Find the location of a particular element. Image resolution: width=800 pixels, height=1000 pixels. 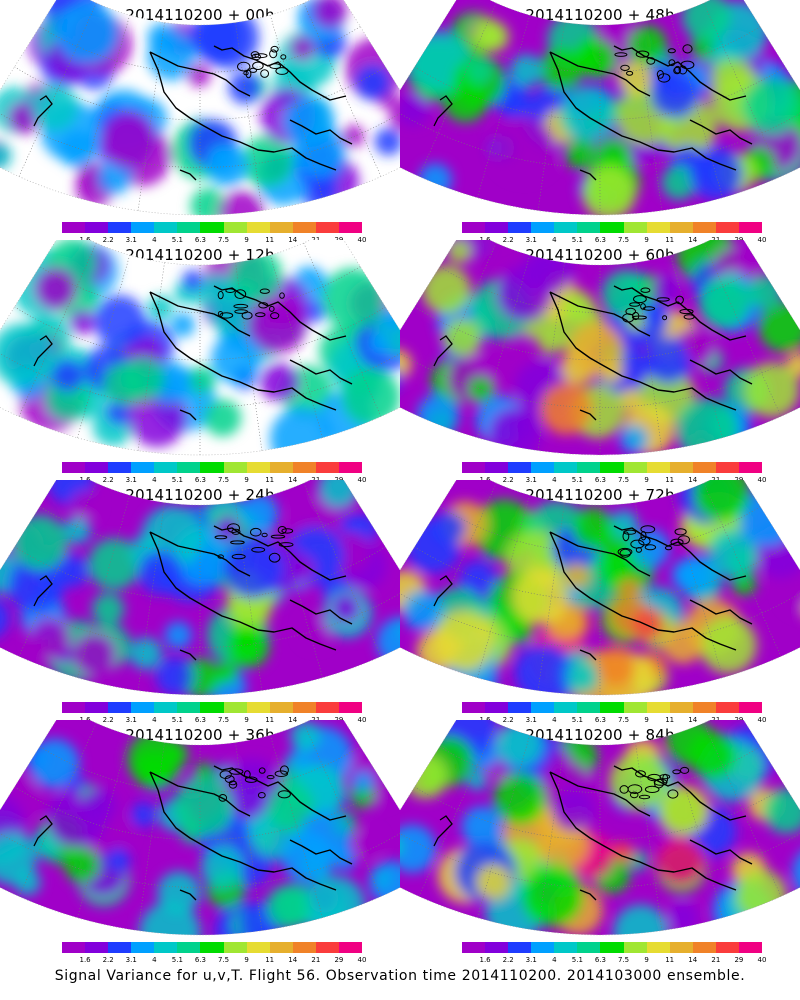

colorbar-tick-label: 29 is located at coordinates (739, 960).